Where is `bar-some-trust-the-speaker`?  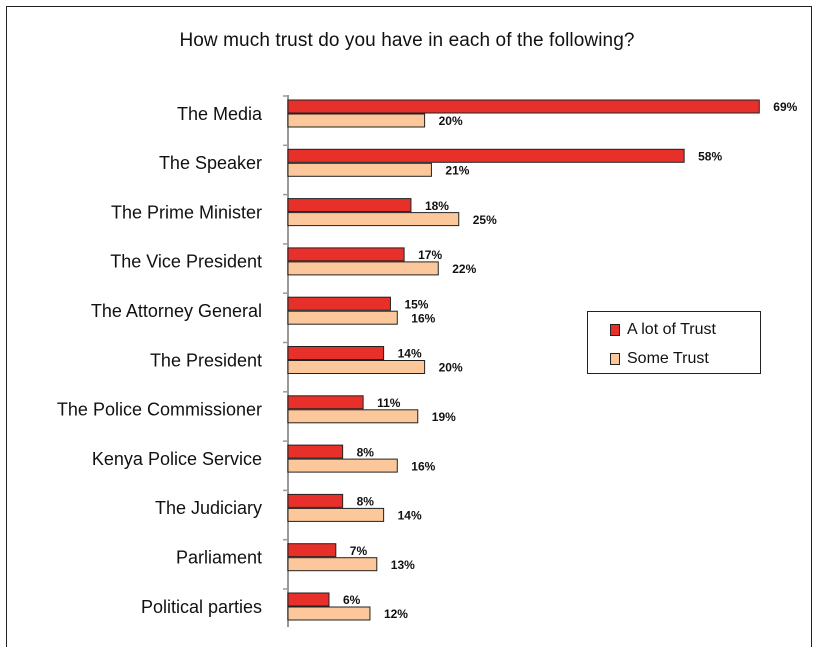
bar-some-trust-the-speaker is located at coordinates (359, 169).